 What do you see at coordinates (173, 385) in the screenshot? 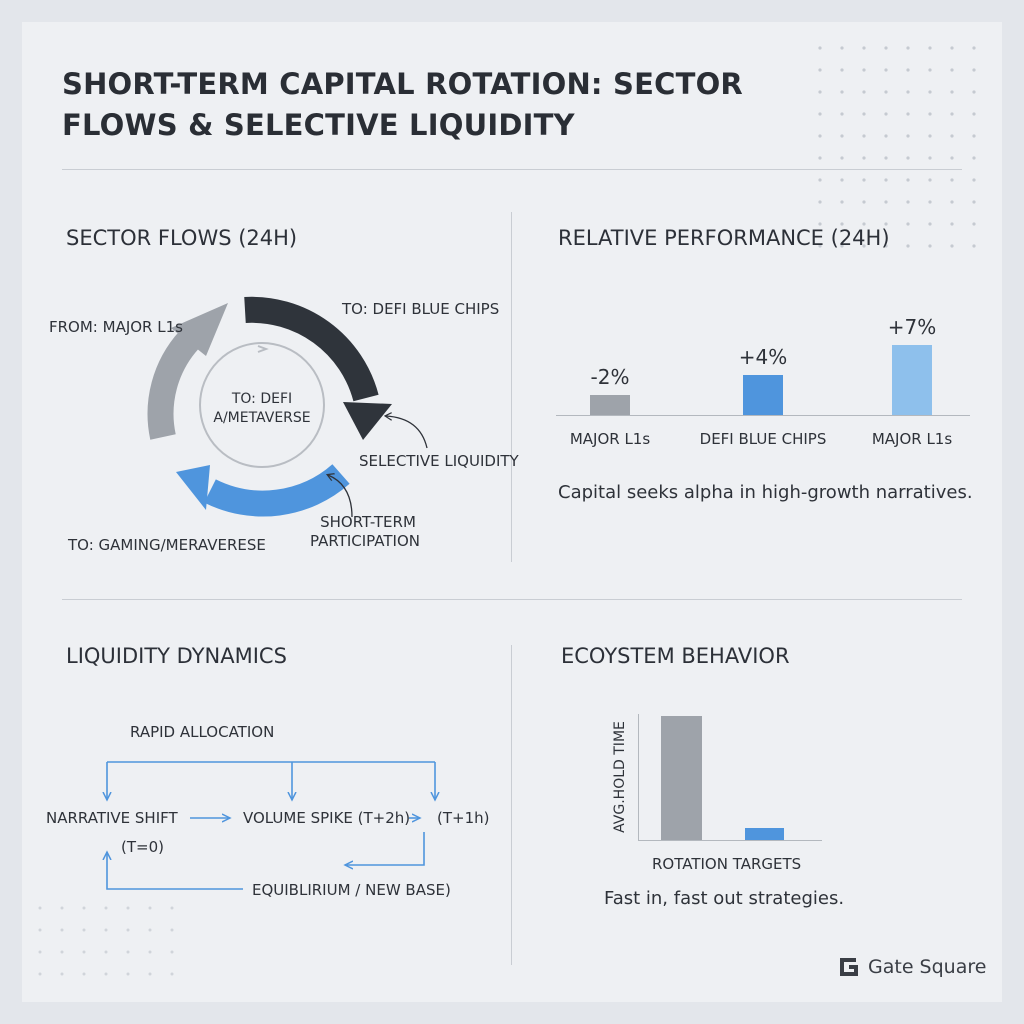
I see `gray-flow-arrow-body` at bounding box center [173, 385].